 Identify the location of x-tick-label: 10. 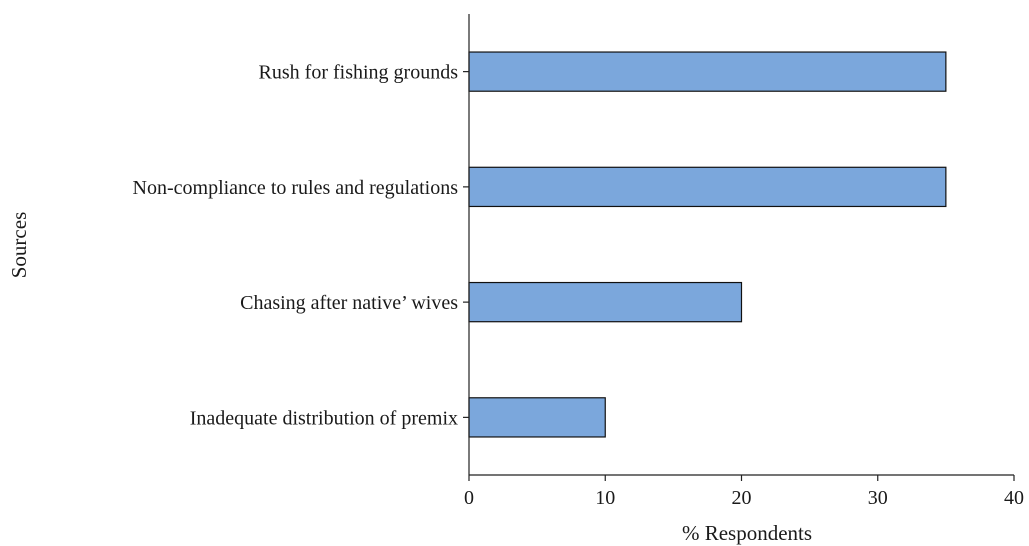
(605, 498).